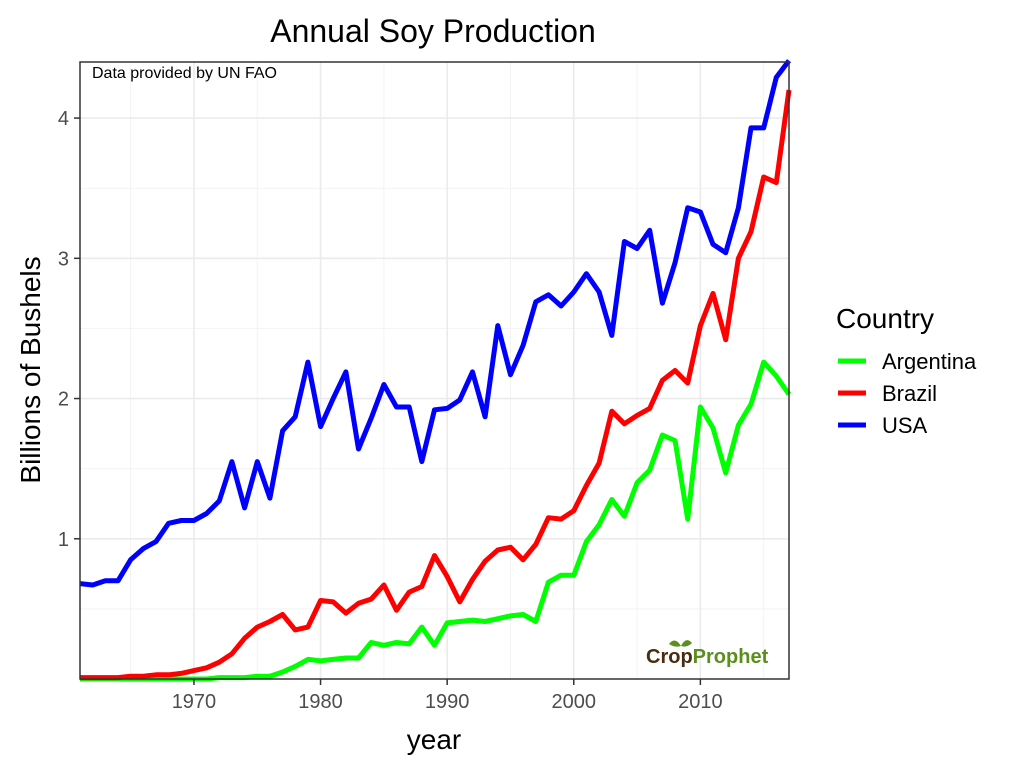 The width and height of the screenshot is (1024, 768). I want to click on y-tick-label: 2, so click(63, 400).